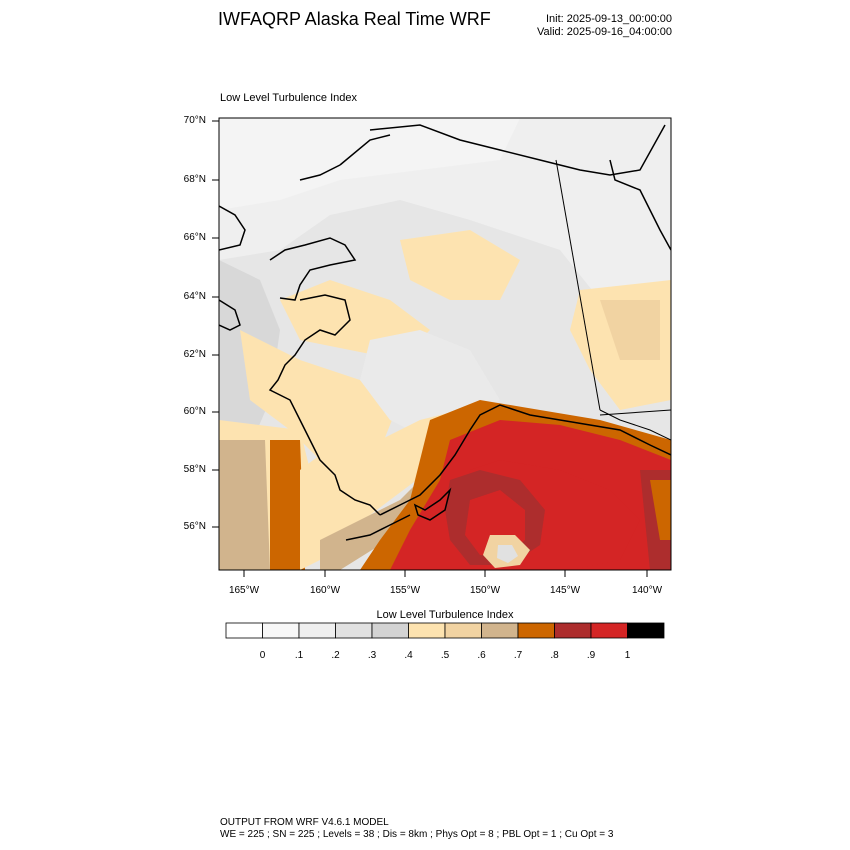  Describe the element at coordinates (485, 590) in the screenshot. I see `lon-tick-label: 150°W` at that location.